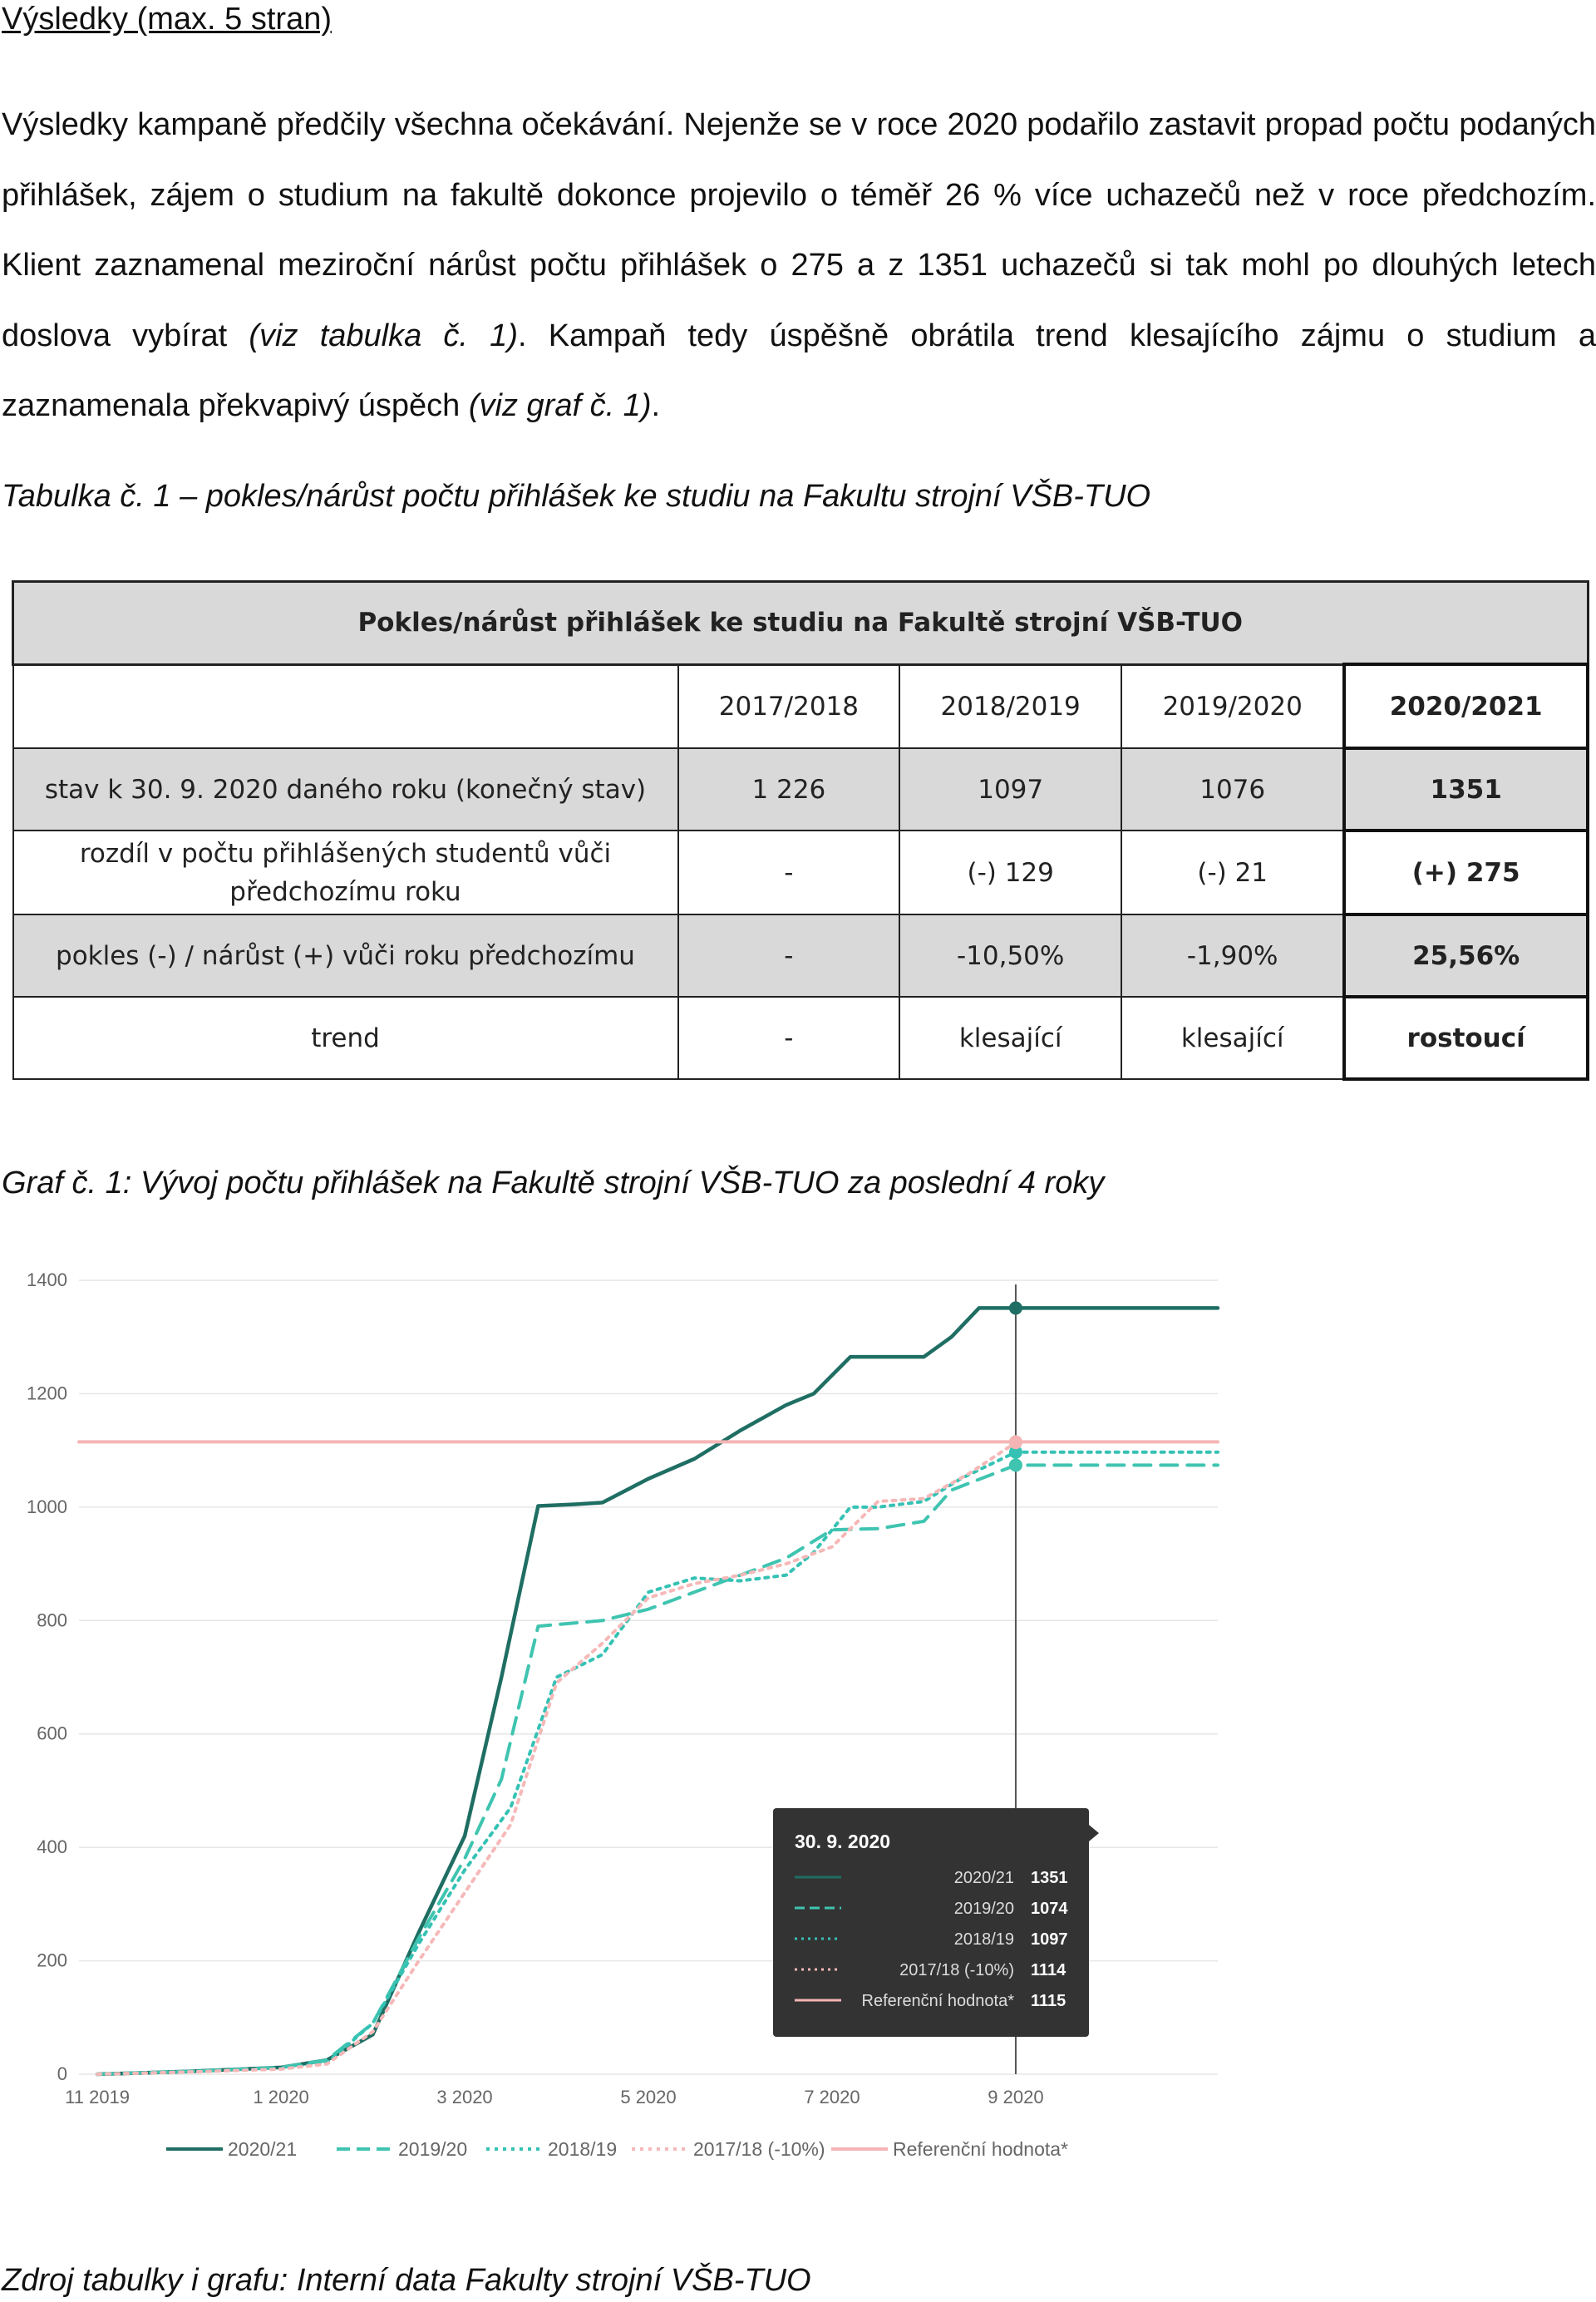  What do you see at coordinates (656, 405) in the screenshot?
I see `paragraph-text-3: .` at bounding box center [656, 405].